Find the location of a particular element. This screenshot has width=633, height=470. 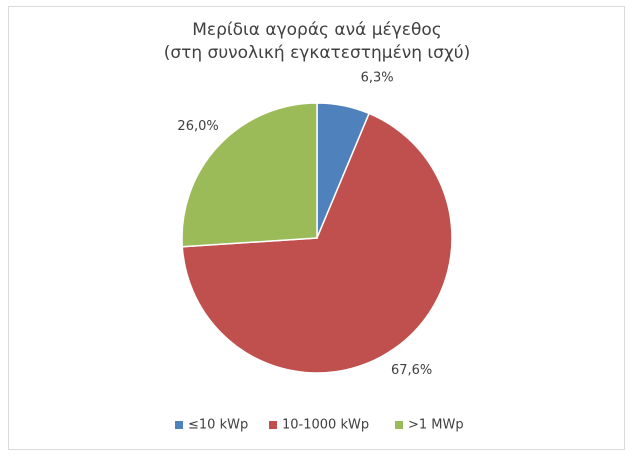

data-label: 26,0% is located at coordinates (197, 126).